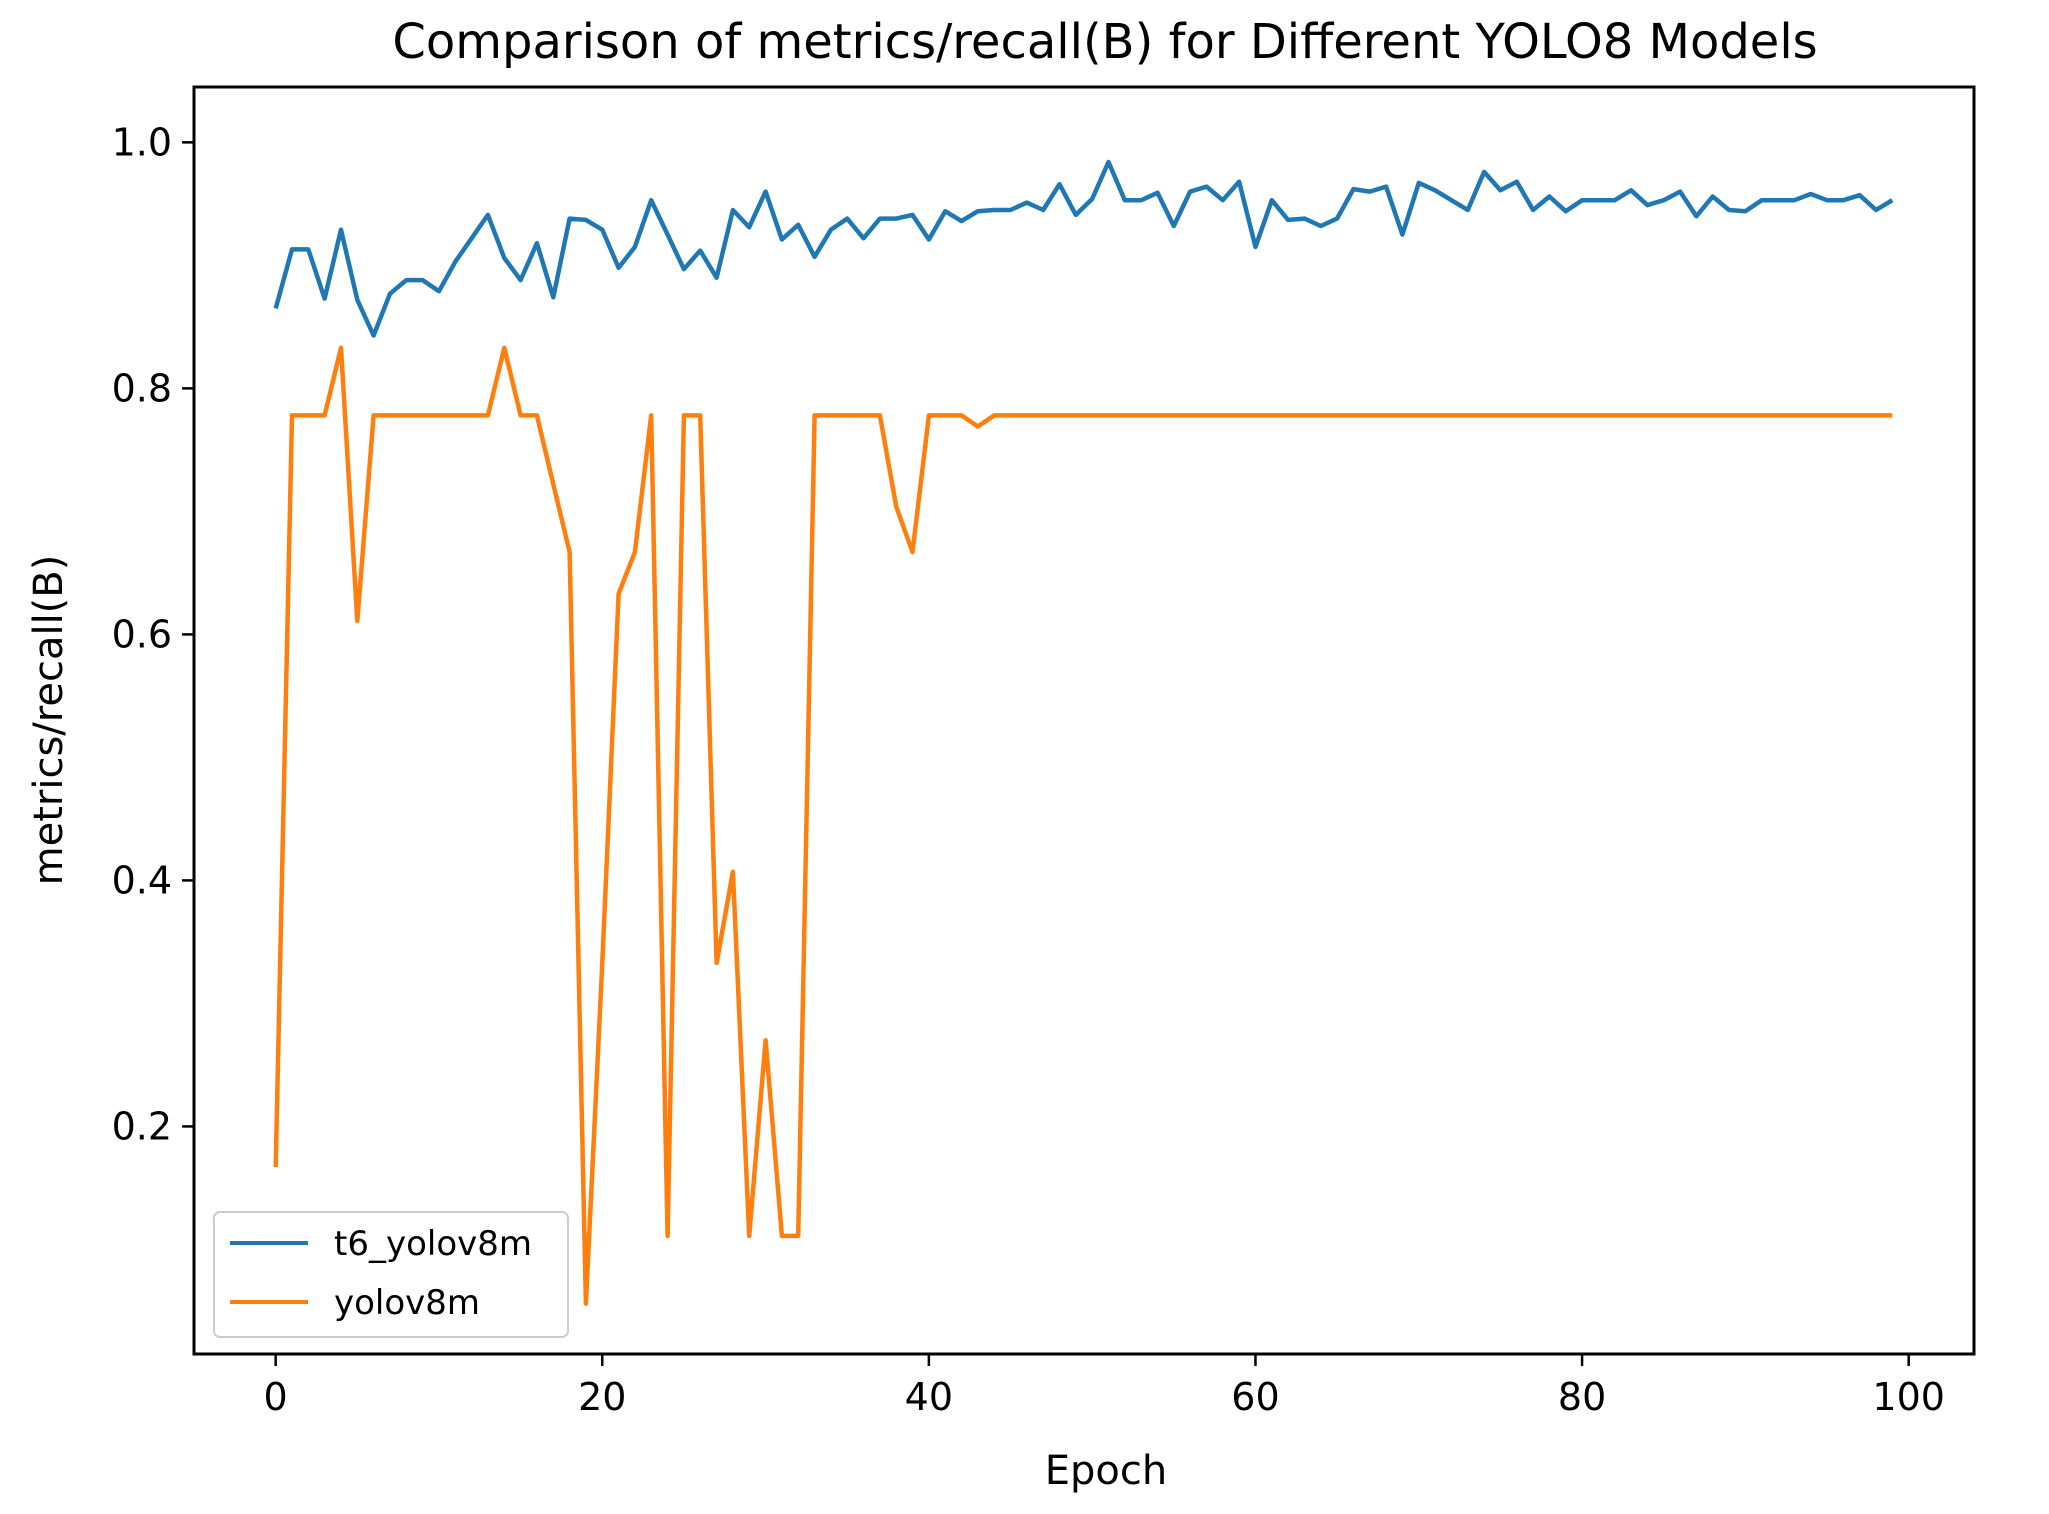  Describe the element at coordinates (142, 634) in the screenshot. I see `y-tick-label: 0.6` at that location.